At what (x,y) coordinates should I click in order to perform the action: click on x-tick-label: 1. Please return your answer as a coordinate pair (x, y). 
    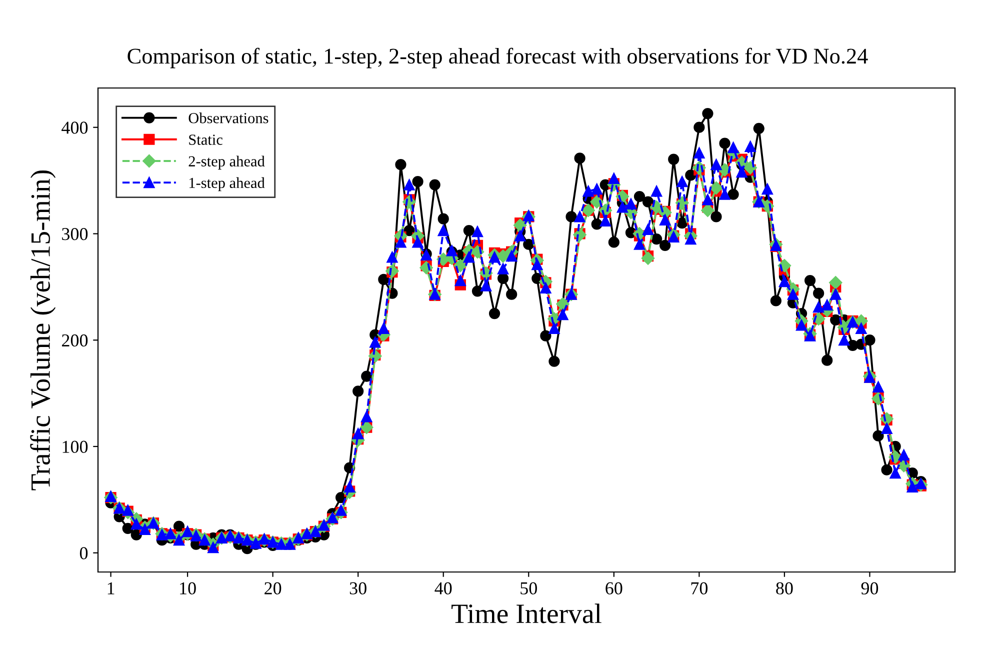
    Looking at the image, I should click on (111, 588).